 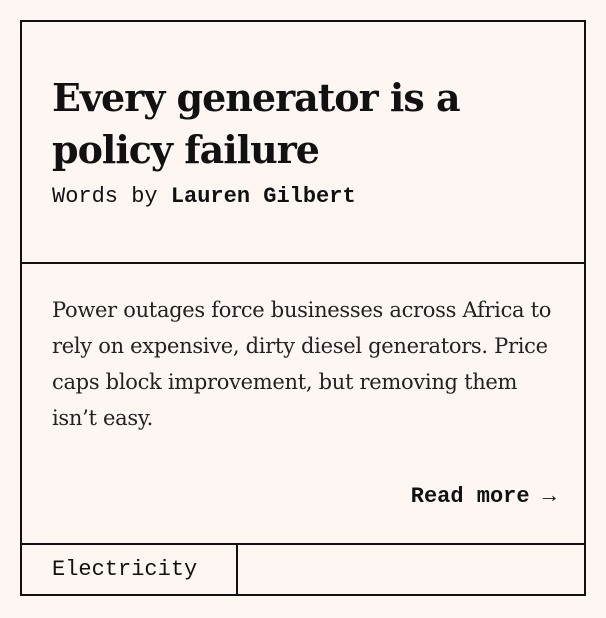 I want to click on article-title: Every generator is a policy failure, so click(x=256, y=123).